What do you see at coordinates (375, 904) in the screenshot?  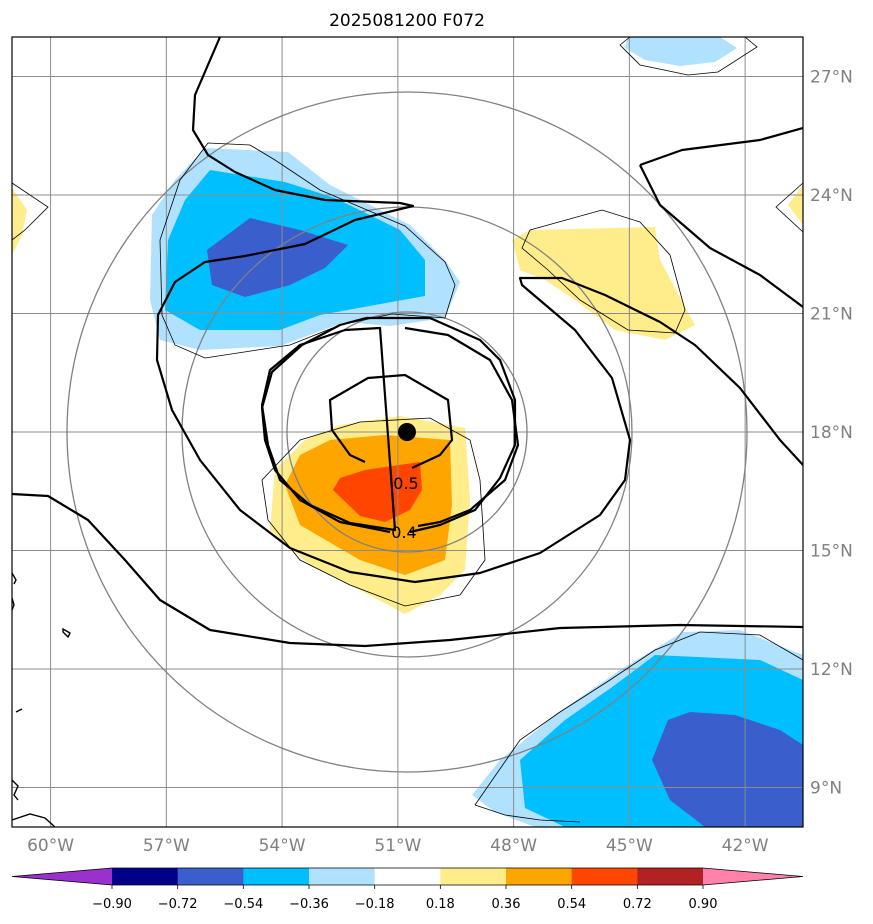 I see `colorbar-label: −0.18` at bounding box center [375, 904].